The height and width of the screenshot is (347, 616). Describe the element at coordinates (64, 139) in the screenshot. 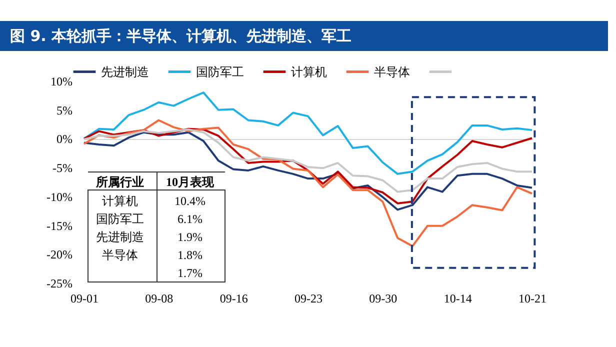

I see `y-tick-label: 0%` at that location.